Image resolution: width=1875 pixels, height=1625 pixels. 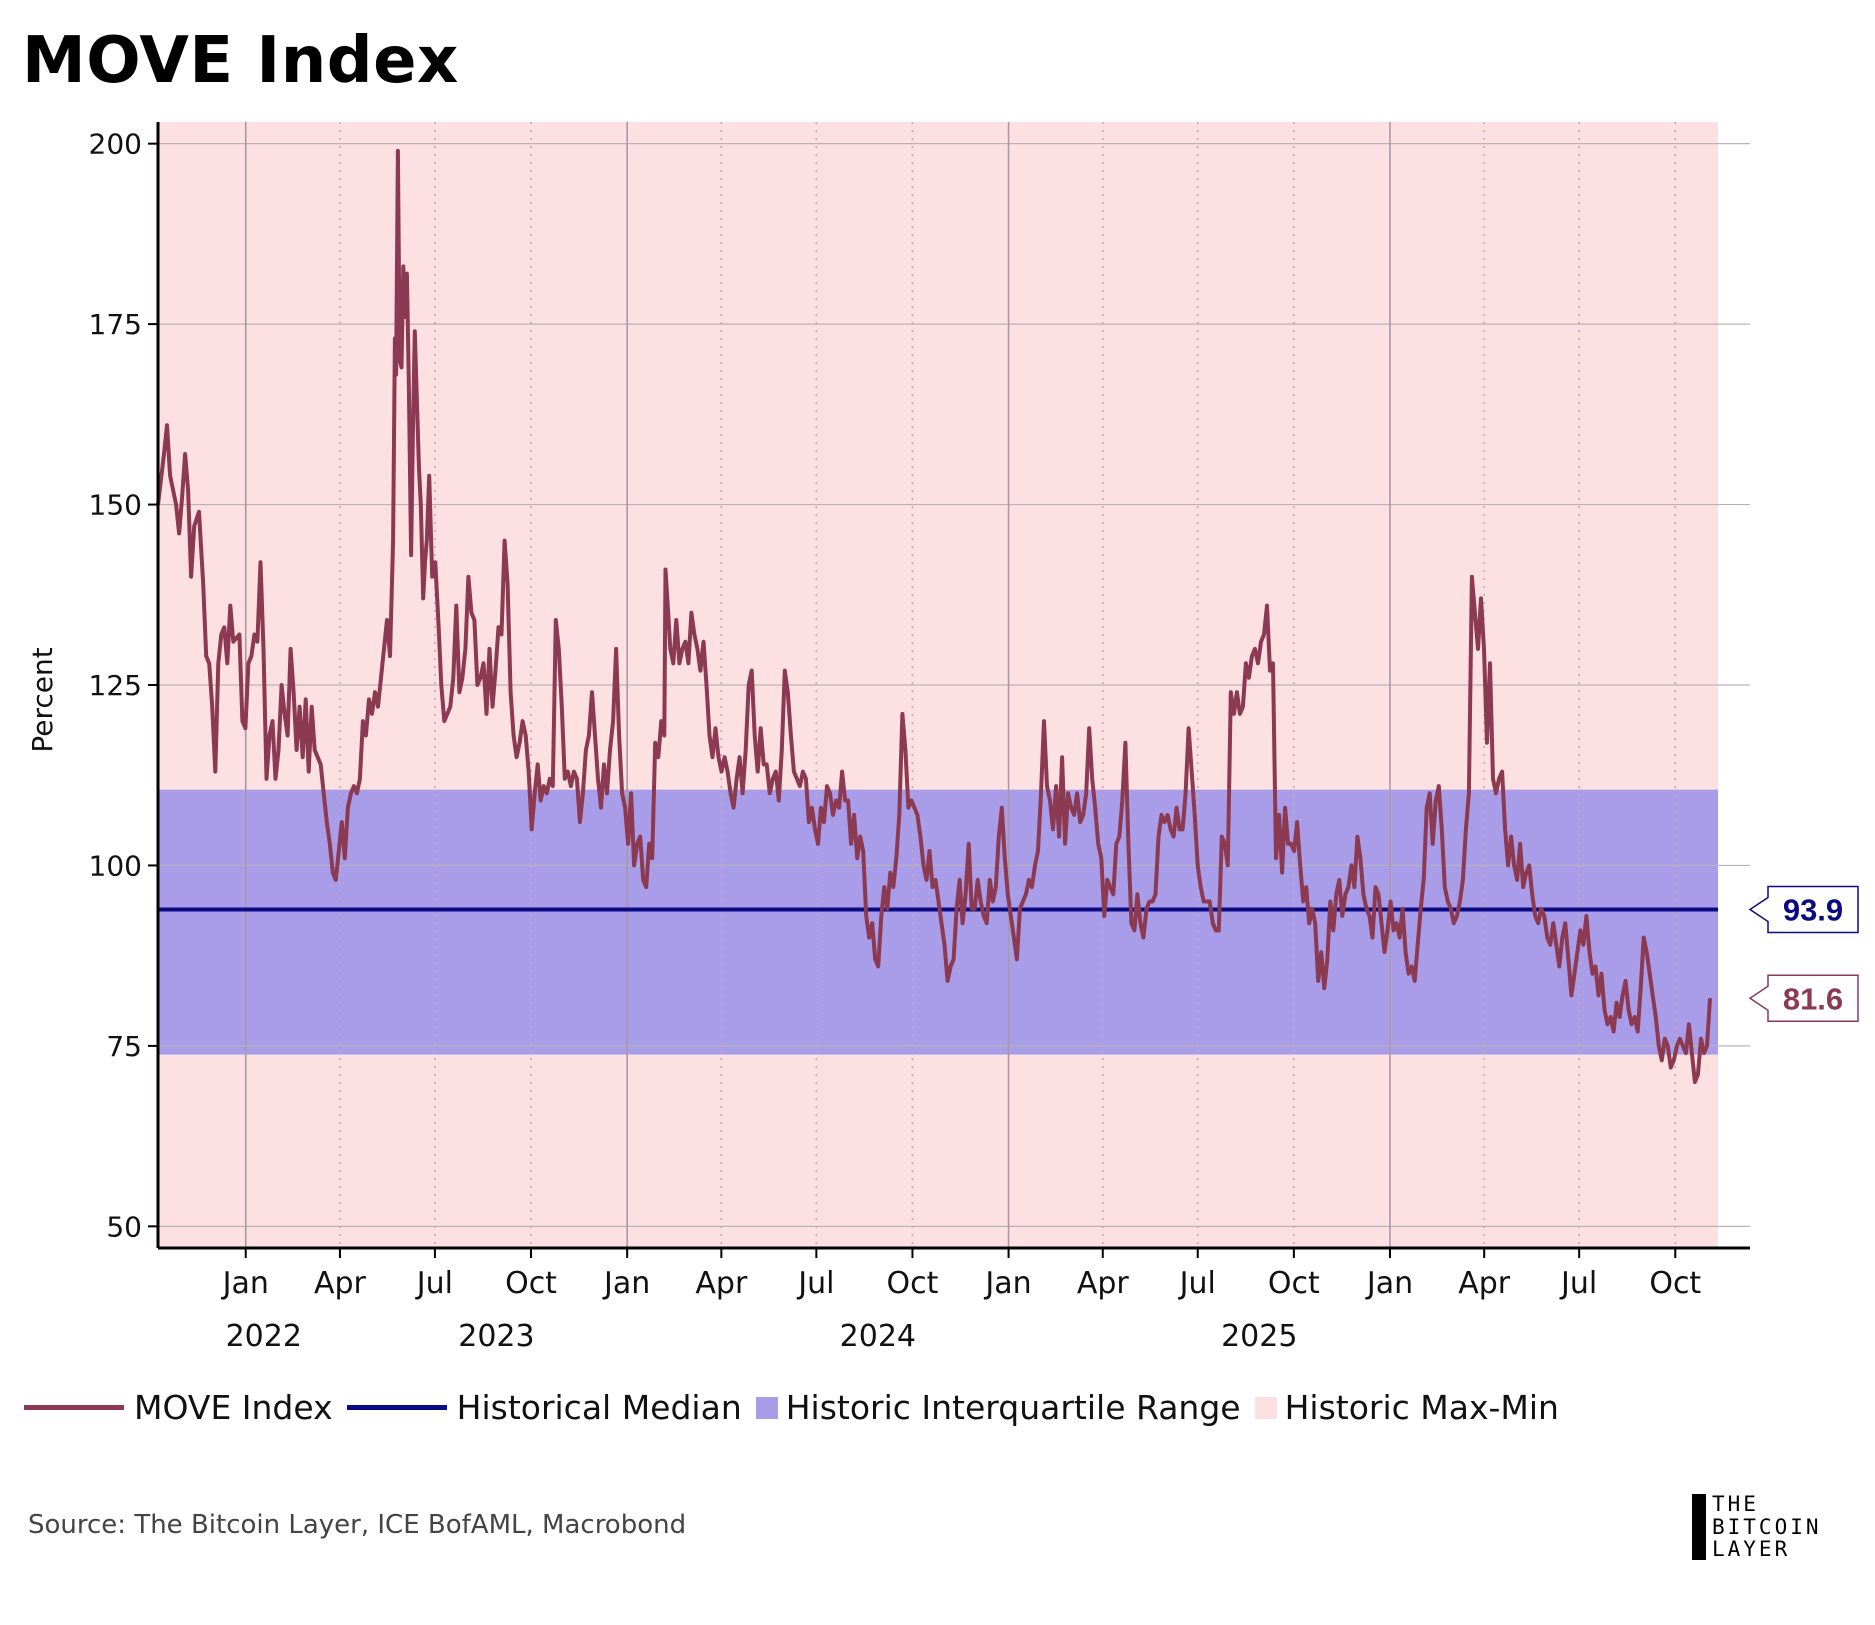 I want to click on chart-title: MOVE Index, so click(x=240, y=61).